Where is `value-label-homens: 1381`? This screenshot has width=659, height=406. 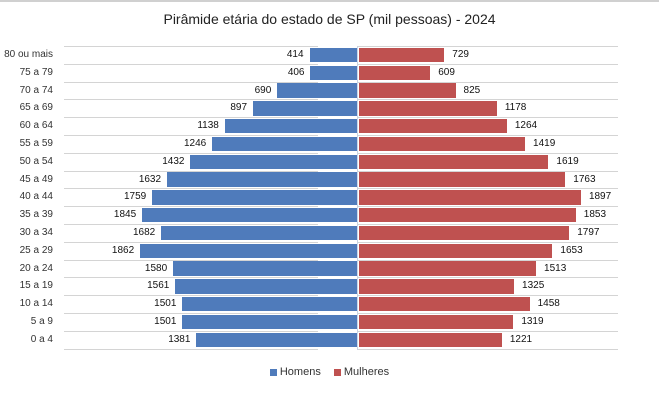
value-label-homens: 1381 is located at coordinates (179, 339).